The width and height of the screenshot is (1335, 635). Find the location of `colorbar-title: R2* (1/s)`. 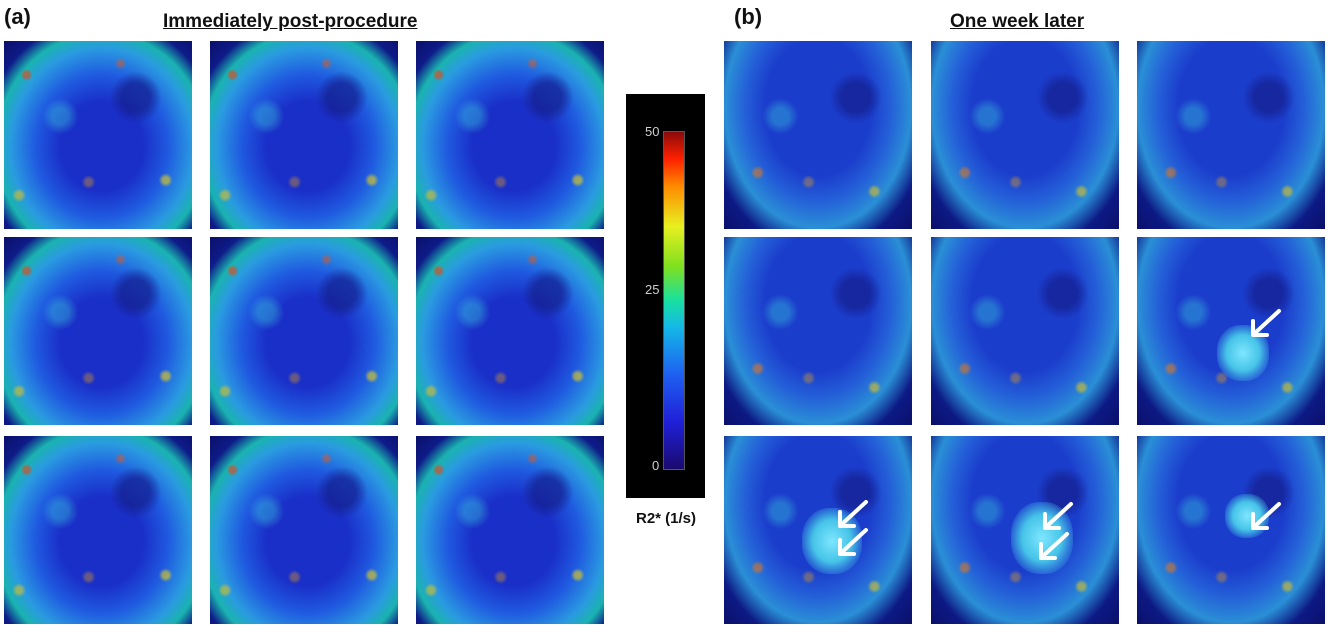

colorbar-title: R2* (1/s) is located at coordinates (666, 518).